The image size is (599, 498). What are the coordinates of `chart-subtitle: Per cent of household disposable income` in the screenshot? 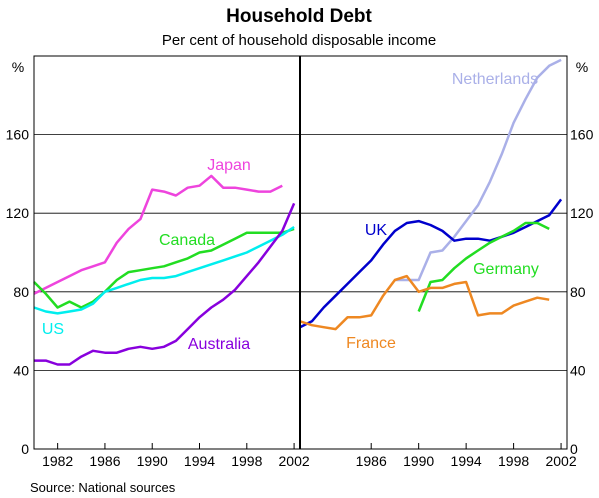 It's located at (299, 40).